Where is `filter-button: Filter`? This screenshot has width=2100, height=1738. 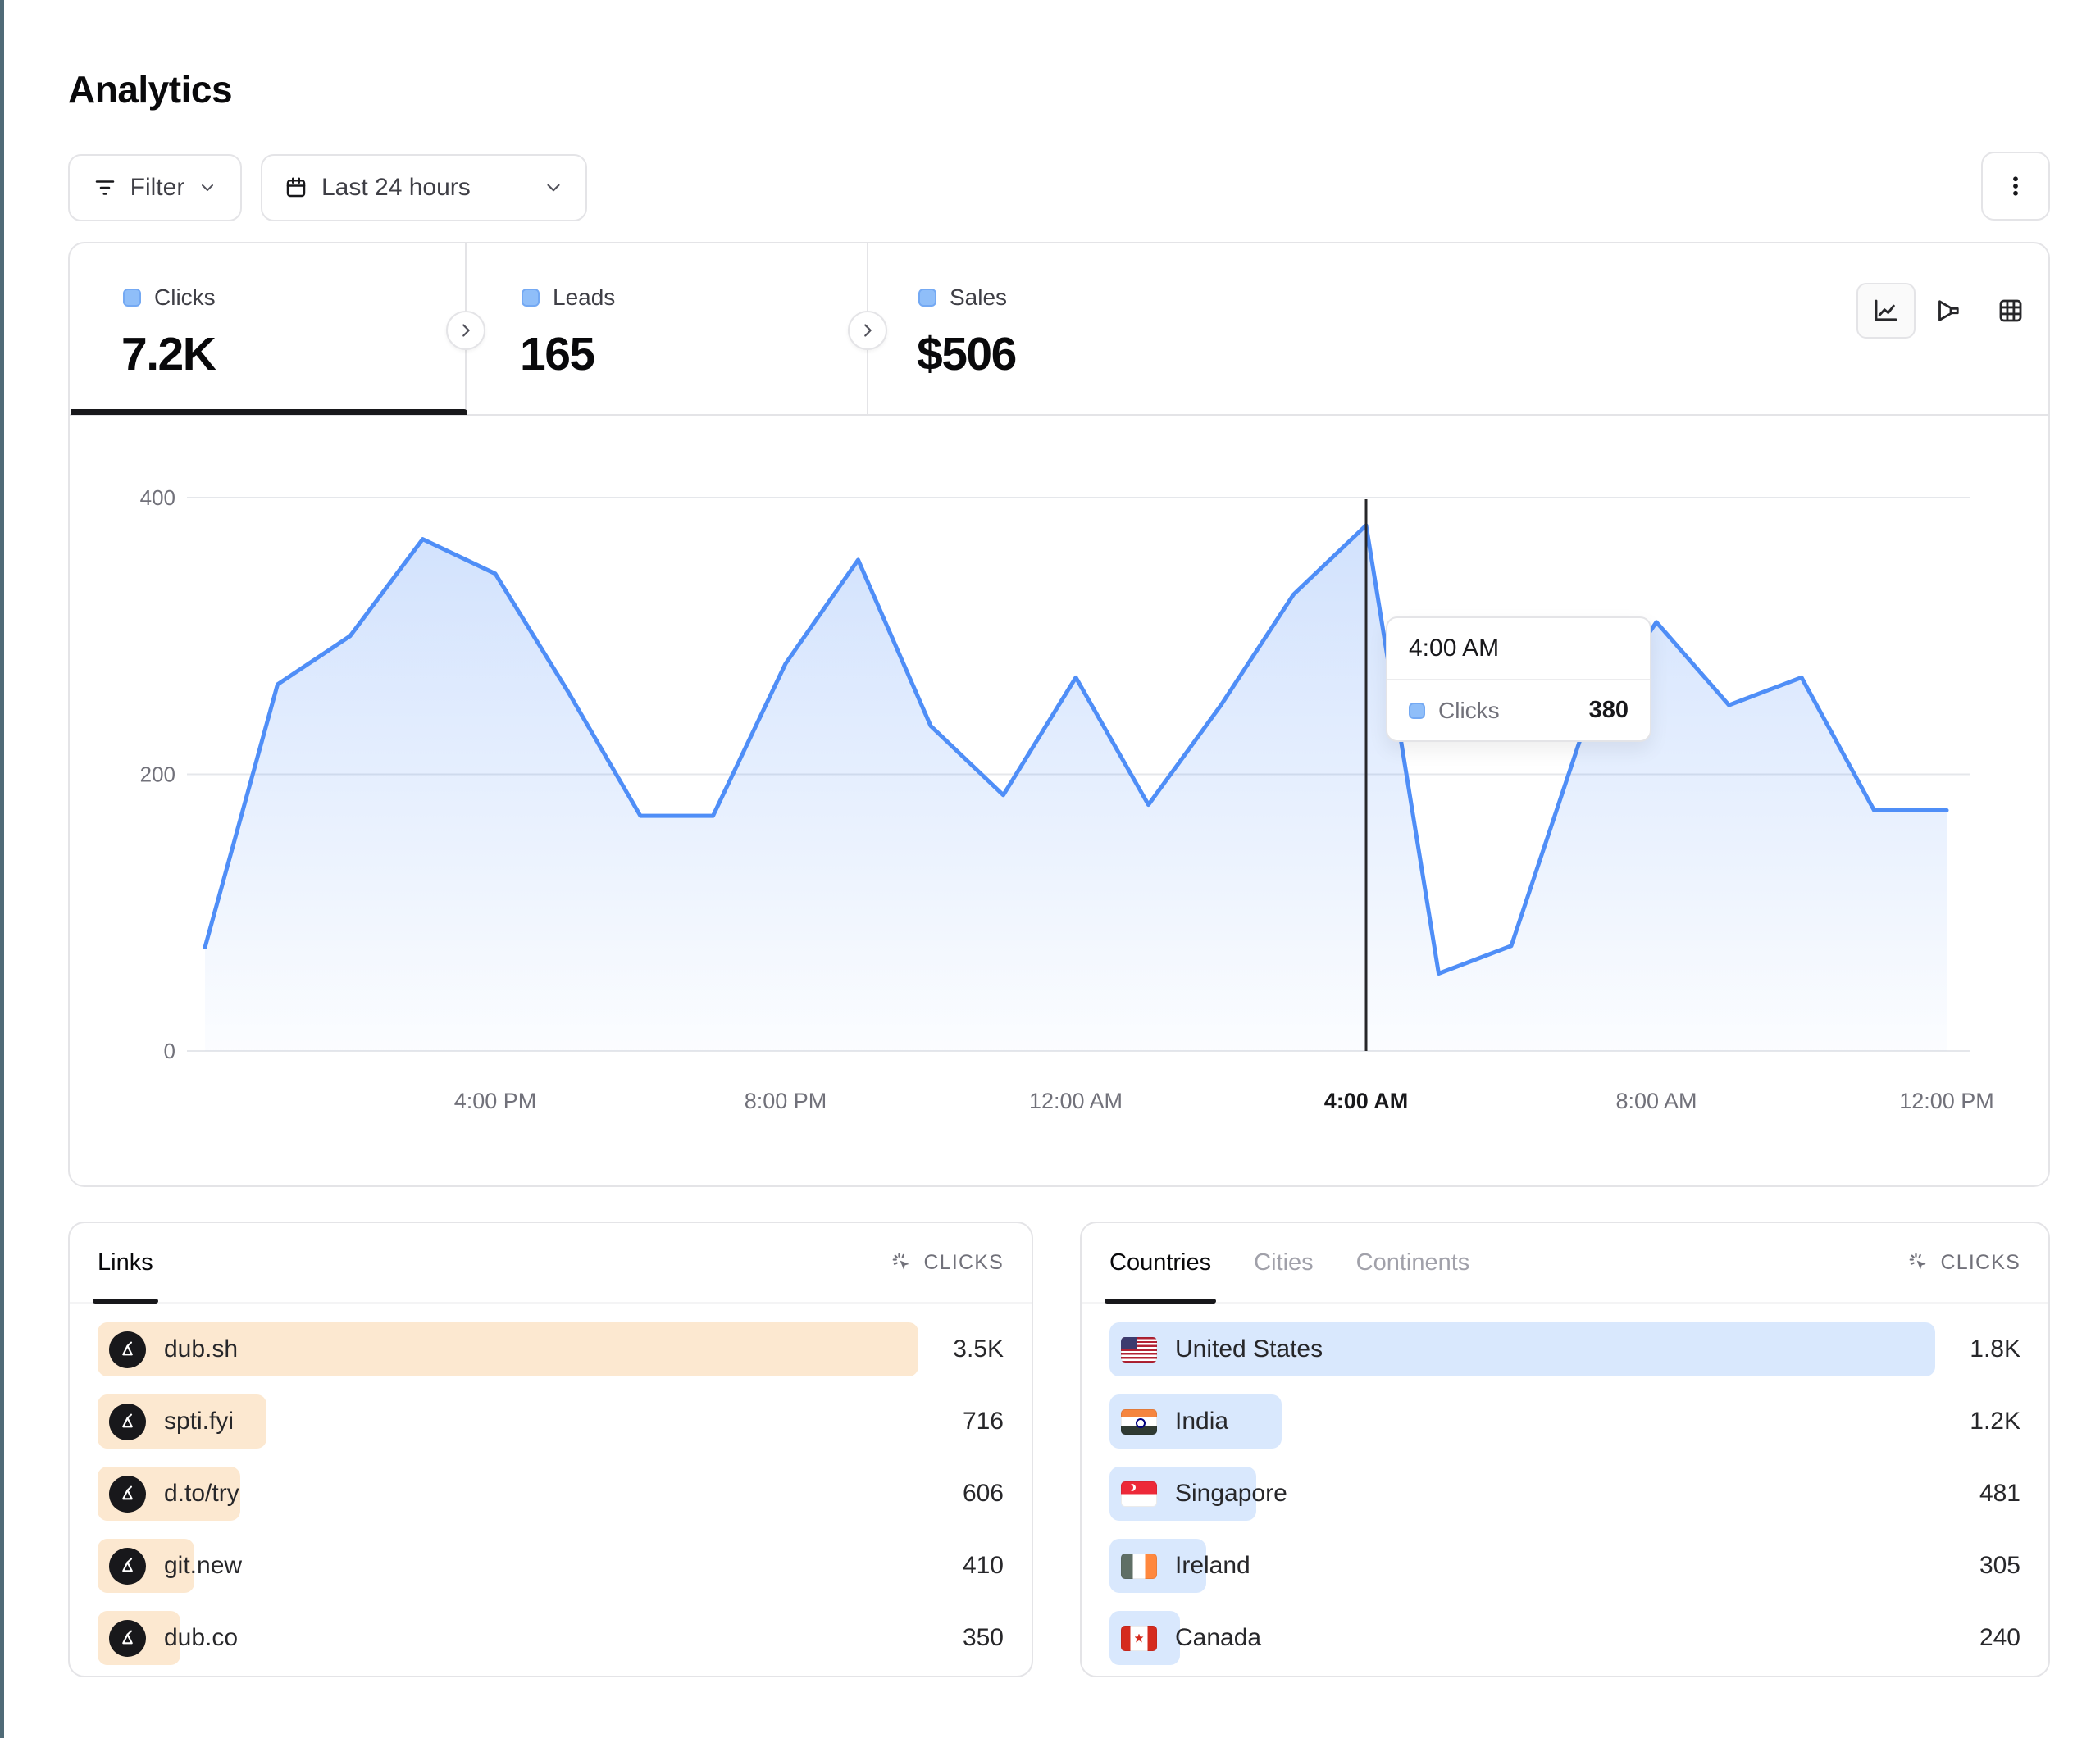 filter-button: Filter is located at coordinates (155, 187).